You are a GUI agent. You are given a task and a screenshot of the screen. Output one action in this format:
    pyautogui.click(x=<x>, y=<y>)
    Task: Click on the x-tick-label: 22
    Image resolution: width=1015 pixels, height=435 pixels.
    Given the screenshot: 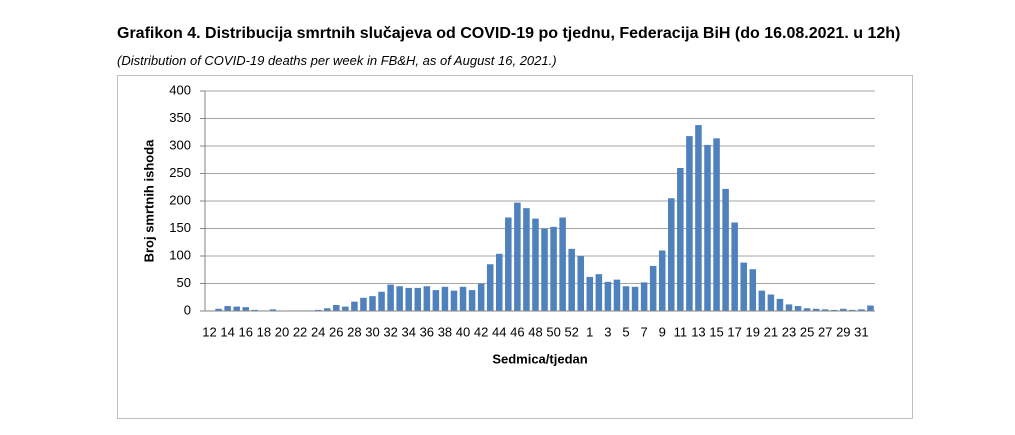 What is the action you would take?
    pyautogui.click(x=300, y=331)
    